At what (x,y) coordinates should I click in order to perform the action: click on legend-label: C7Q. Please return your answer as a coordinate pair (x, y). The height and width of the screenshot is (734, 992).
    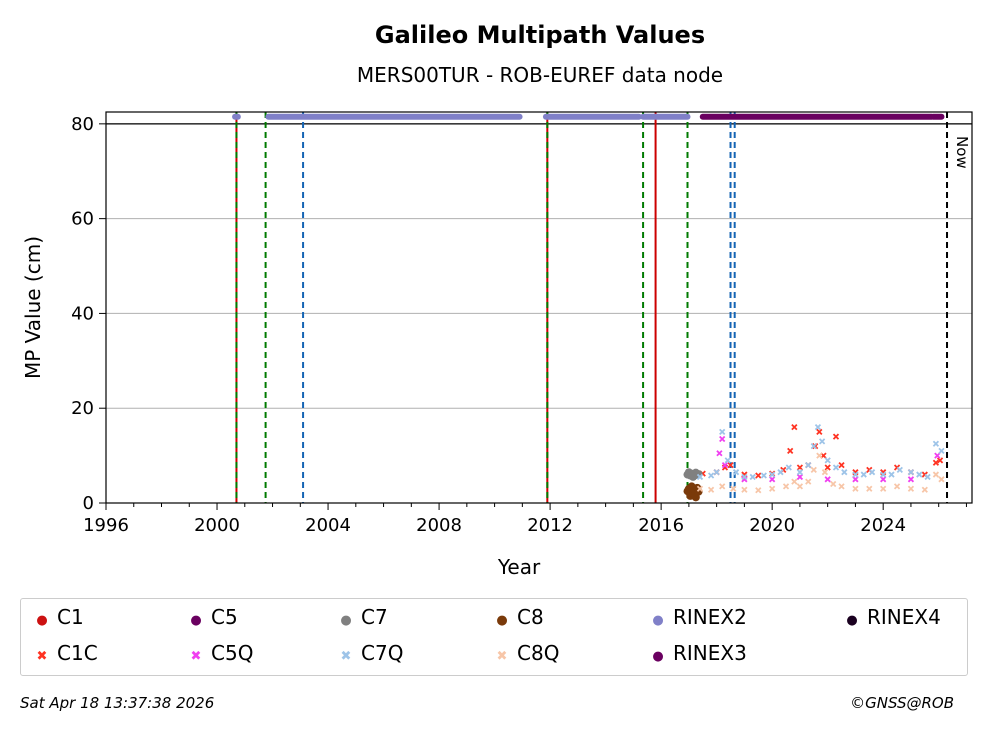
    Looking at the image, I should click on (382, 653).